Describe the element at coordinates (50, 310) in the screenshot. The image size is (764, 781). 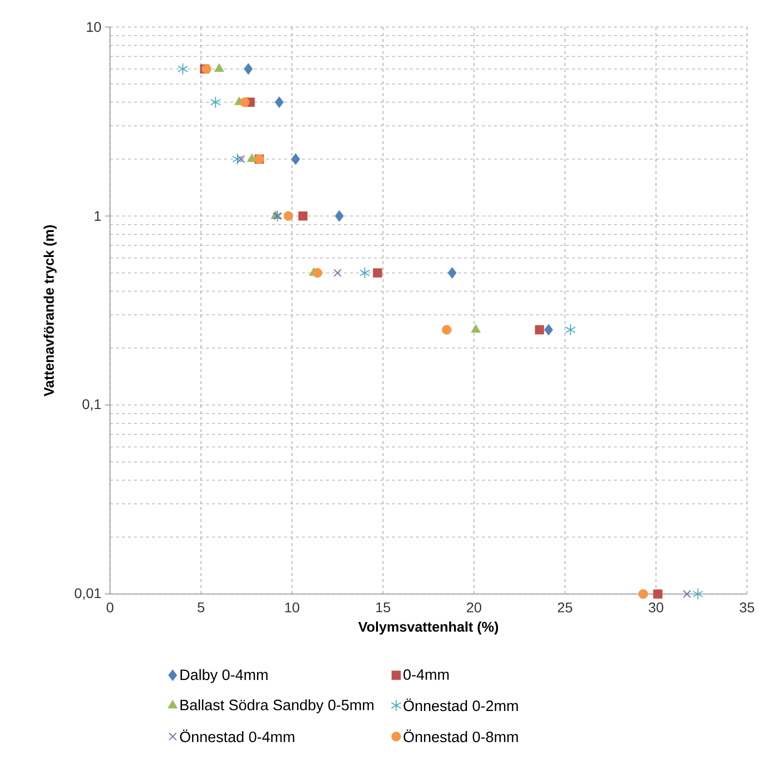
I see `y-axis-title: Vattenavförande tryck (m)` at that location.